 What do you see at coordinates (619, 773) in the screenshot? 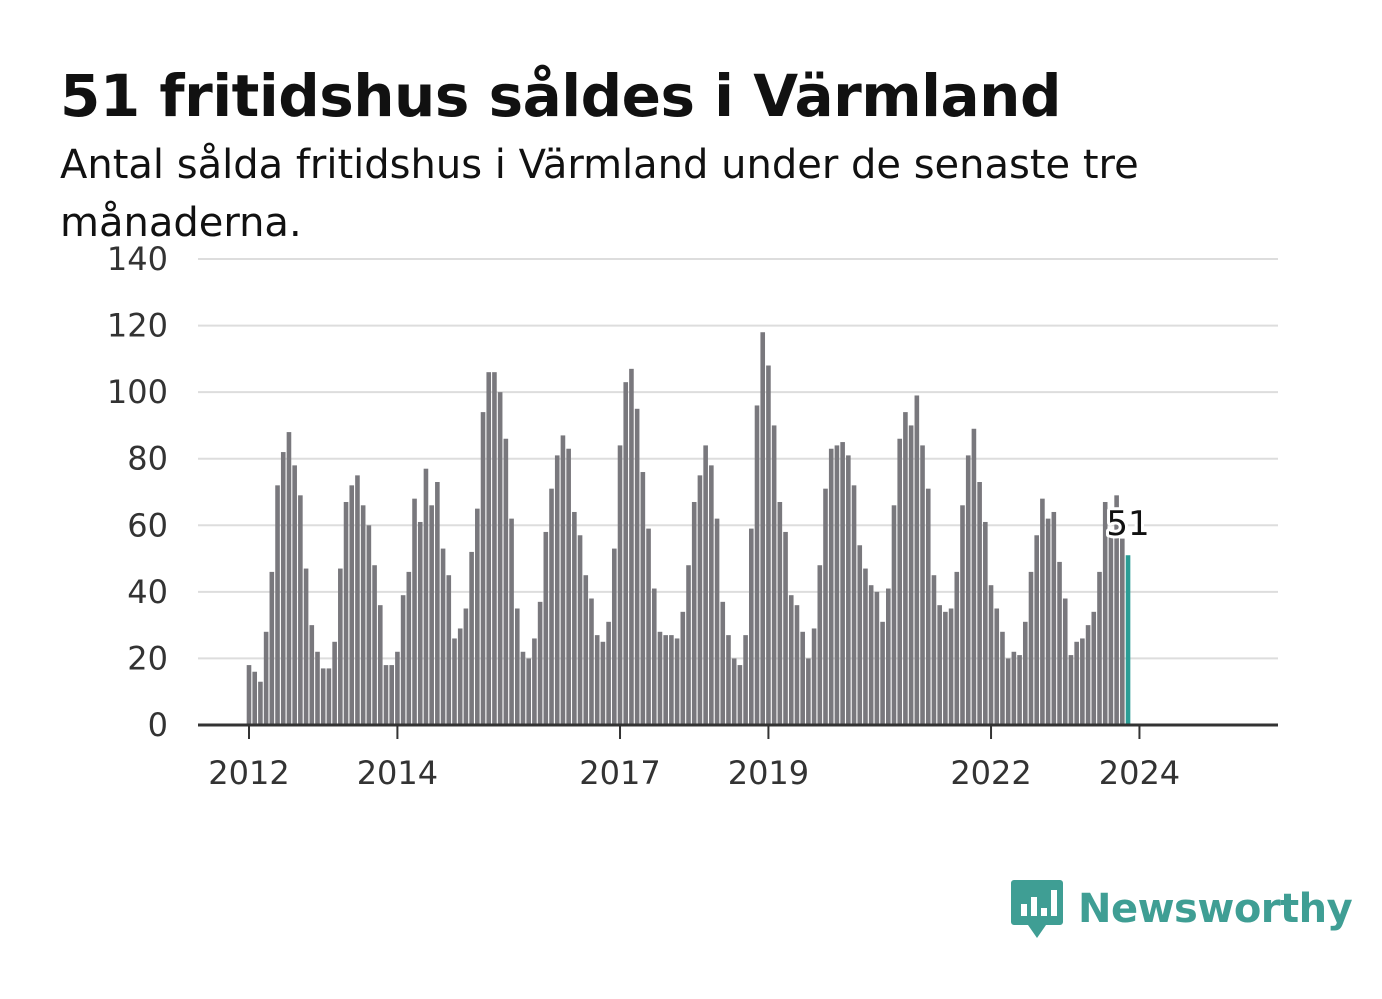
I see `x-tick-label: 2017` at bounding box center [619, 773].